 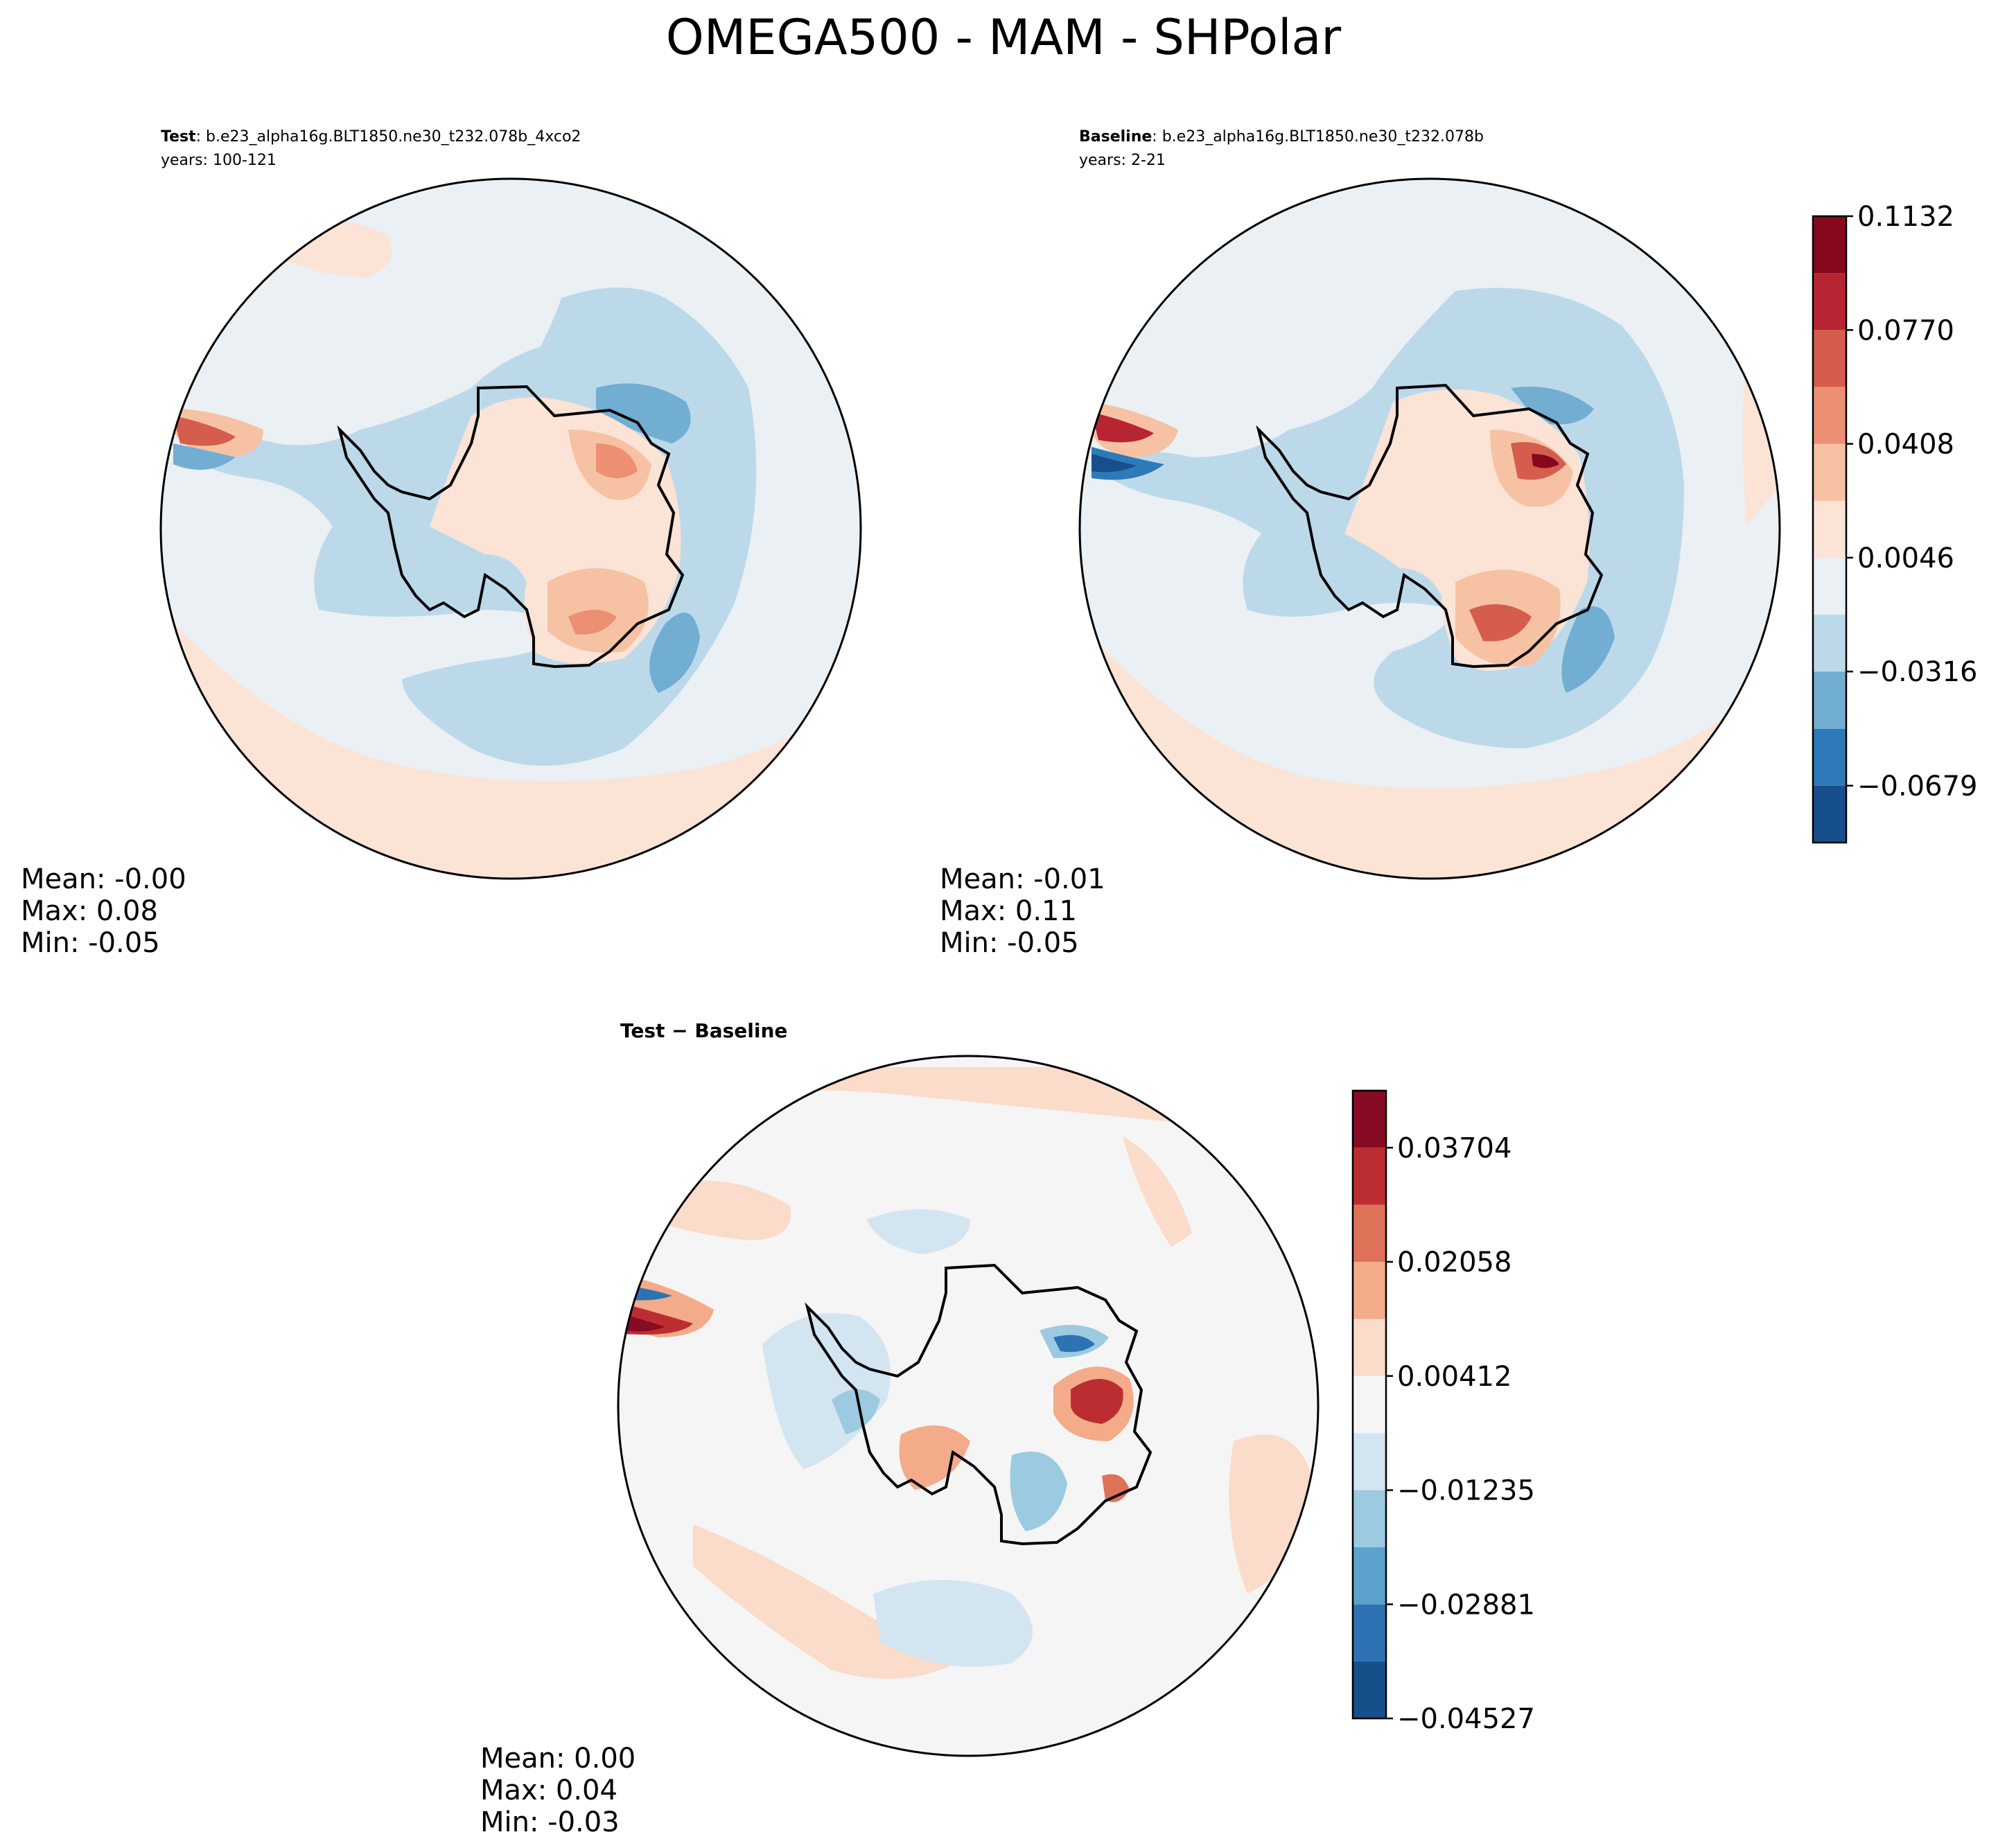 I want to click on field-fill-peninsula-negative, so click(x=204, y=456).